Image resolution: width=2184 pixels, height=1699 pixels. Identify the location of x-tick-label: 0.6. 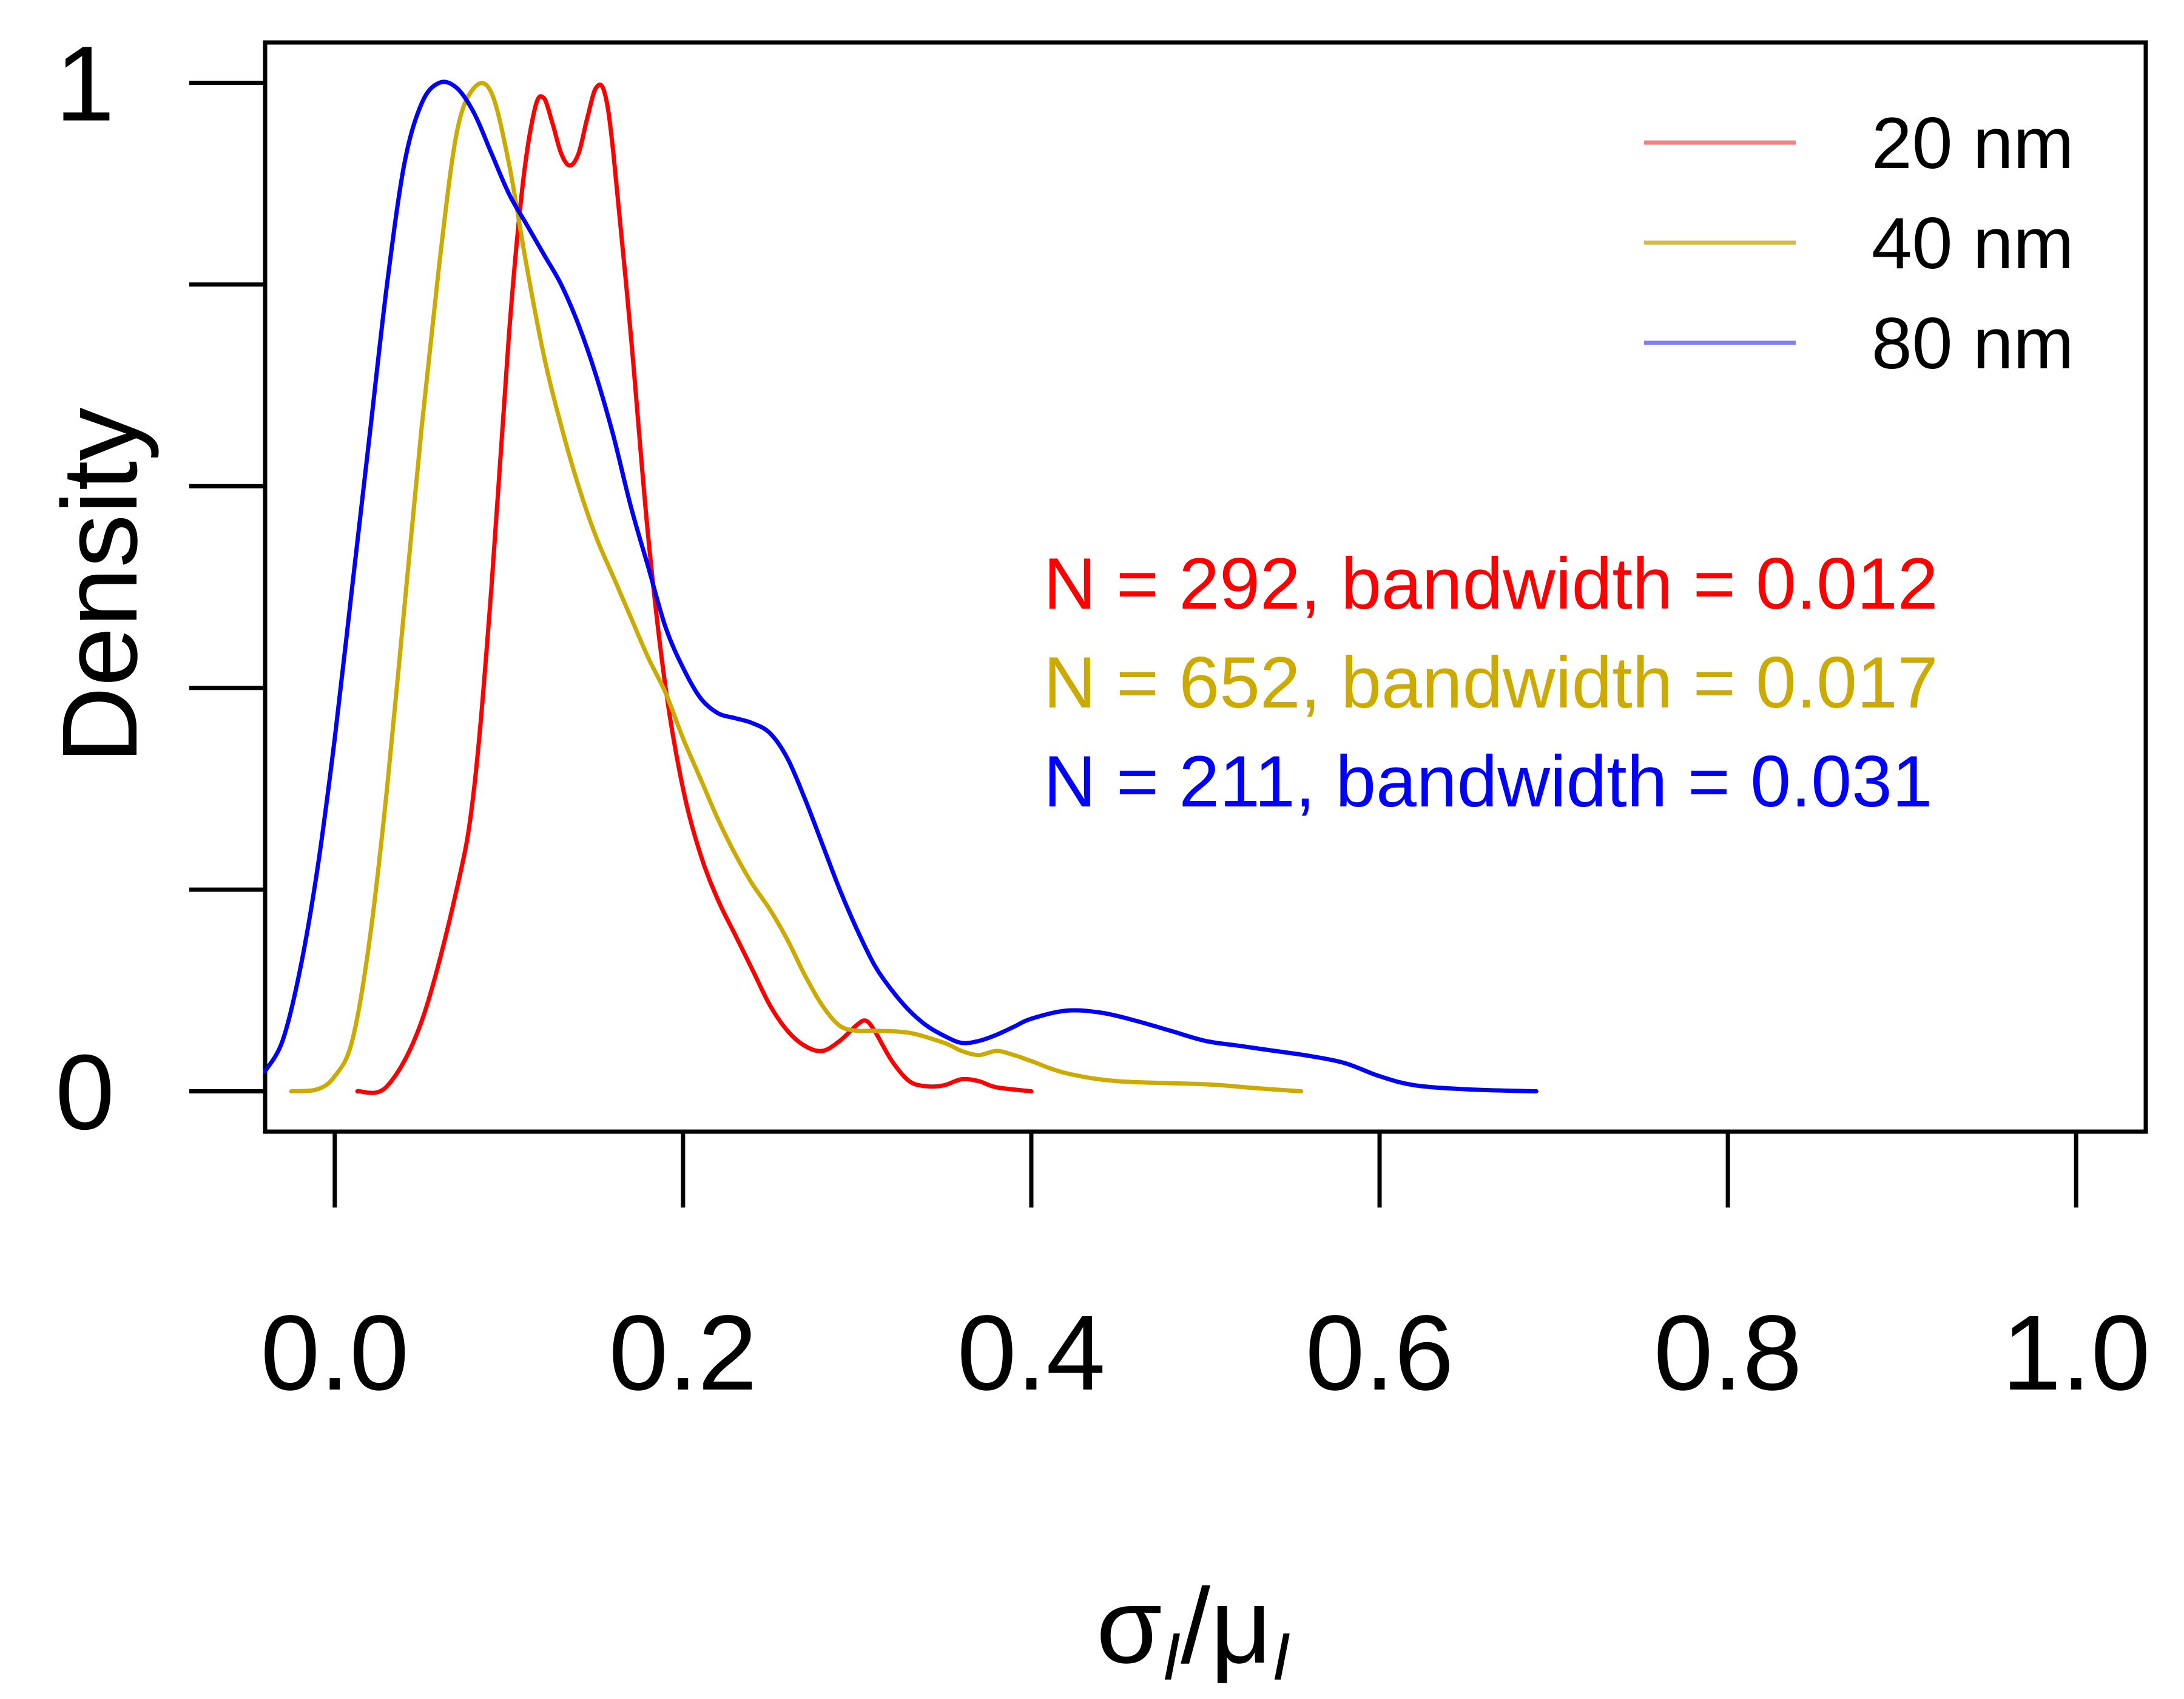
(1380, 1353).